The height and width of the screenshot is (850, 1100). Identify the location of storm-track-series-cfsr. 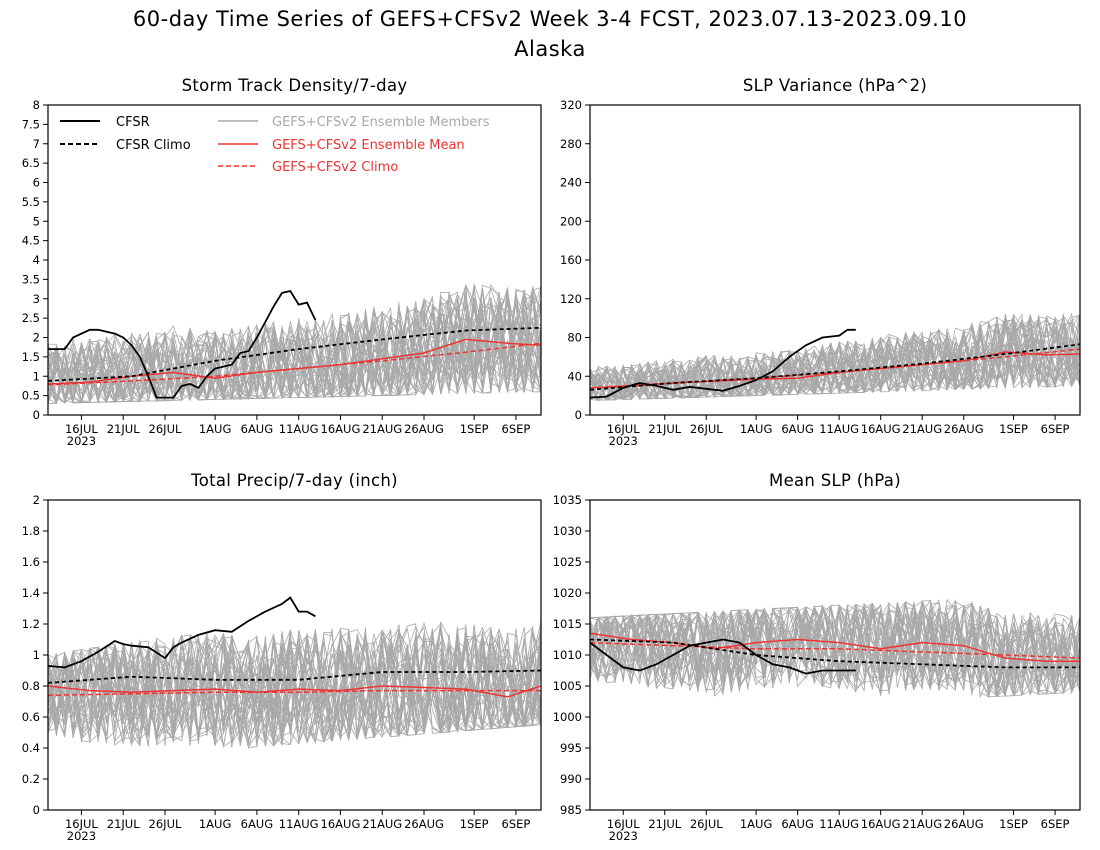
(182, 344).